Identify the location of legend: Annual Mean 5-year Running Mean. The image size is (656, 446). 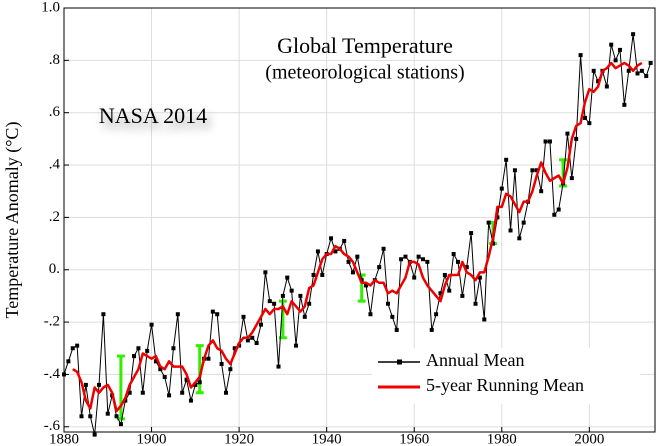
(506, 376).